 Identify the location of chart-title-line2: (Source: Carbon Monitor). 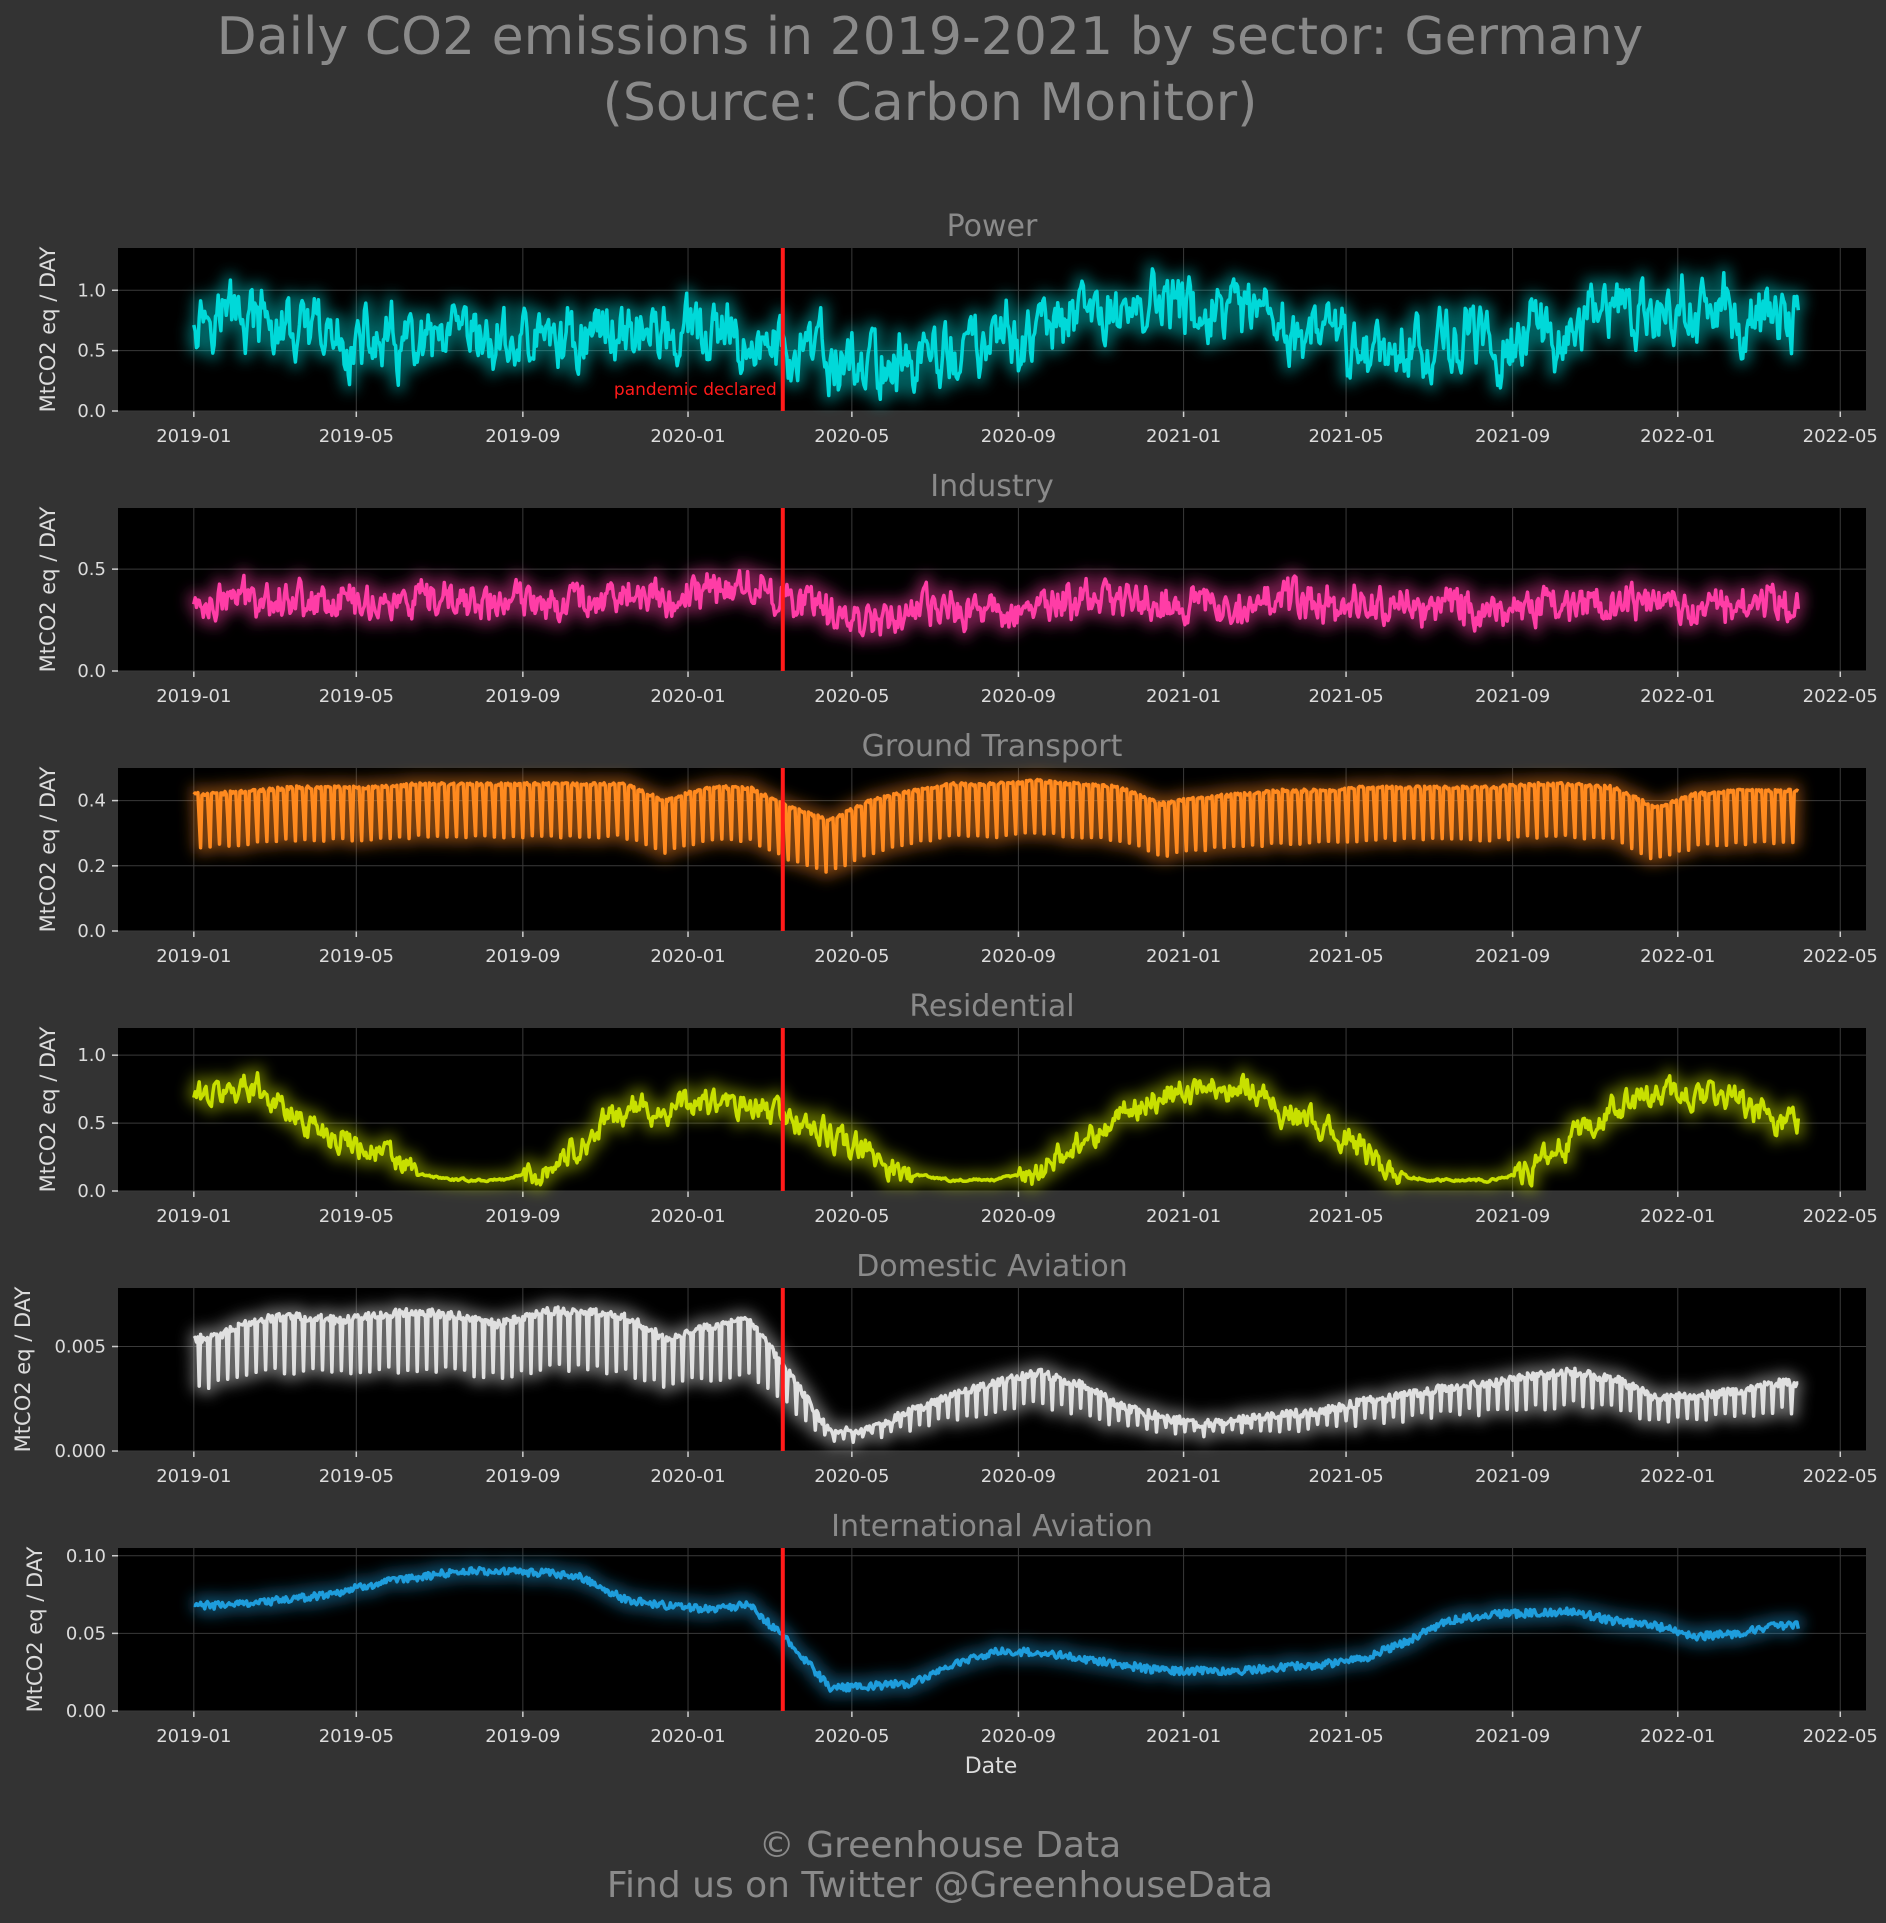
(930, 103).